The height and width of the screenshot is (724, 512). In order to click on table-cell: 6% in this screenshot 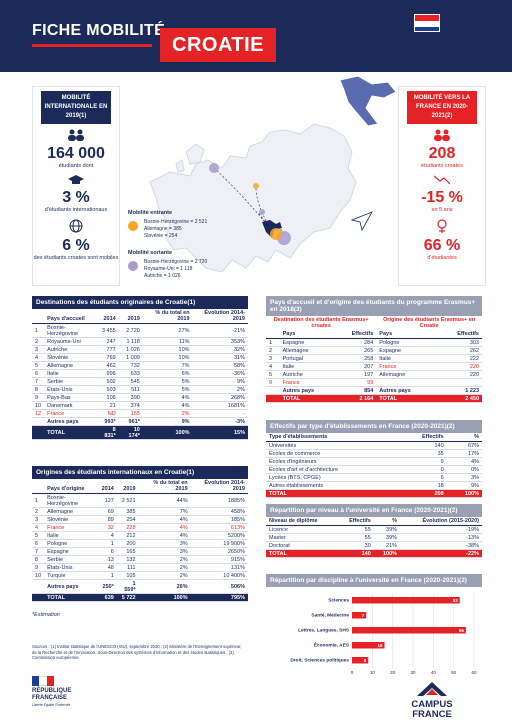, I will do `click(167, 373)`.